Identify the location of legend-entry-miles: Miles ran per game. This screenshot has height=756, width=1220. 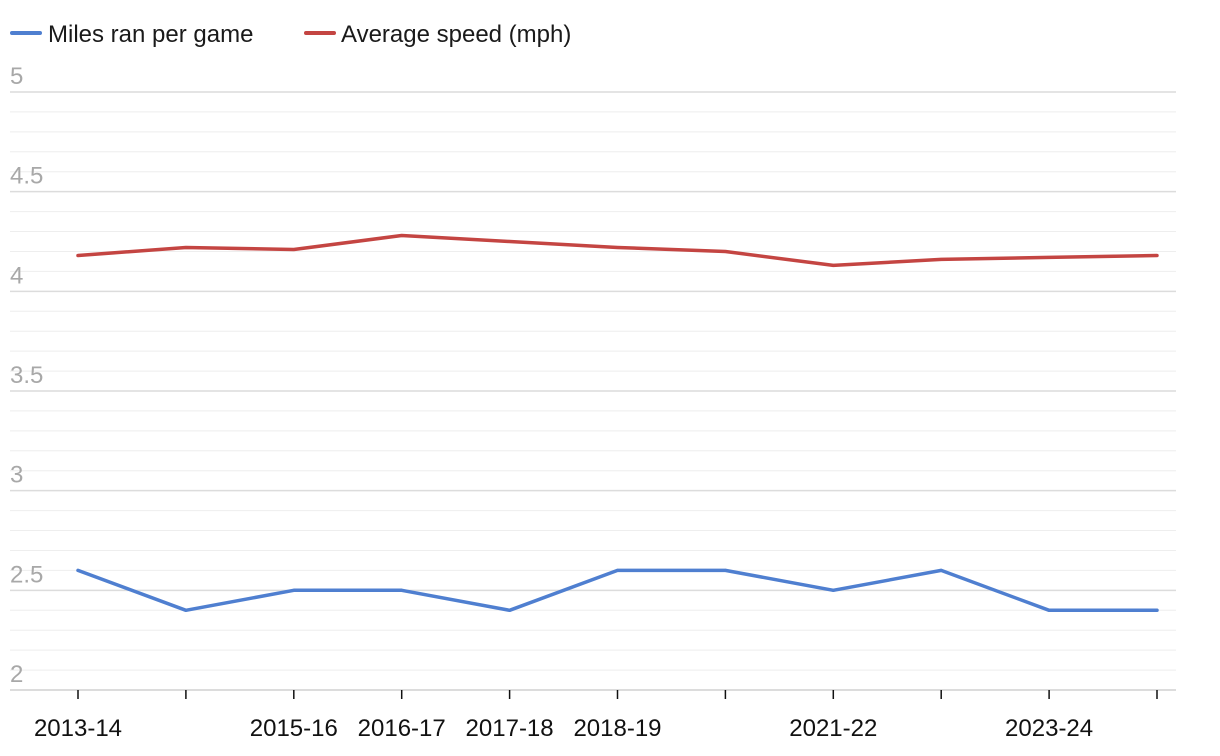
(131, 34).